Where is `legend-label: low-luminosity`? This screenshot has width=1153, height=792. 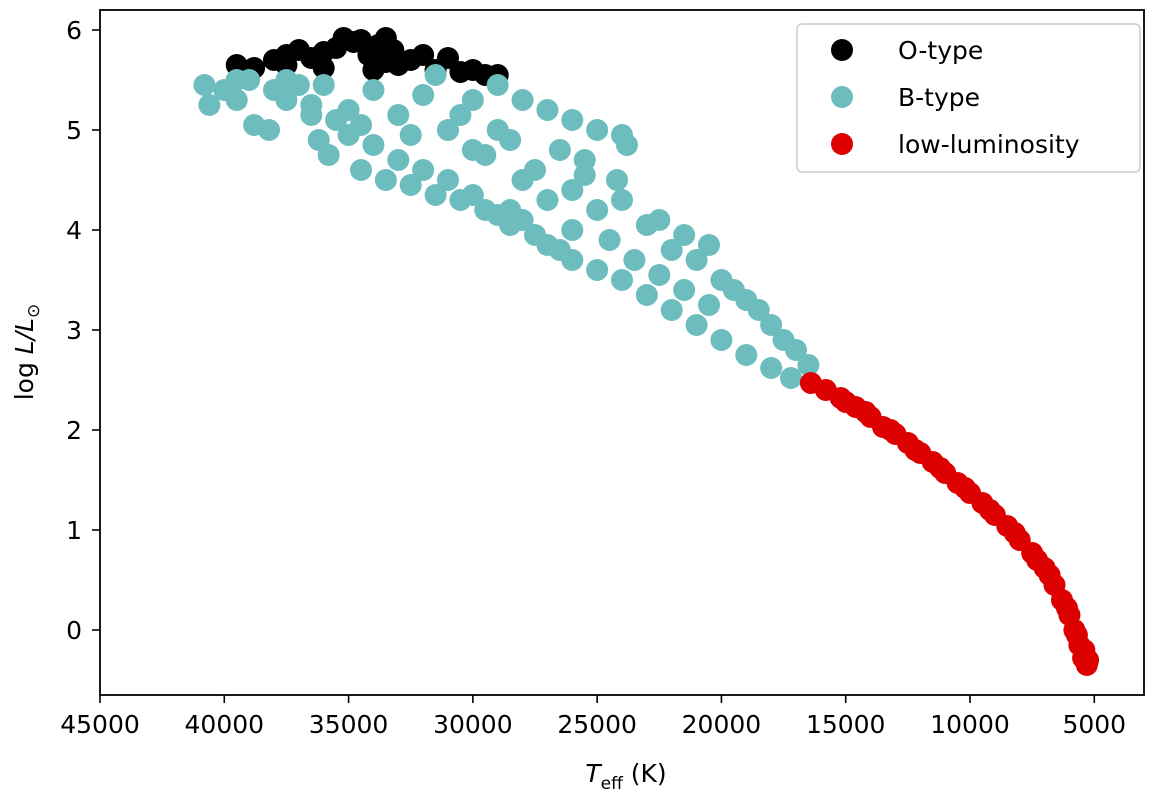
legend-label: low-luminosity is located at coordinates (989, 144).